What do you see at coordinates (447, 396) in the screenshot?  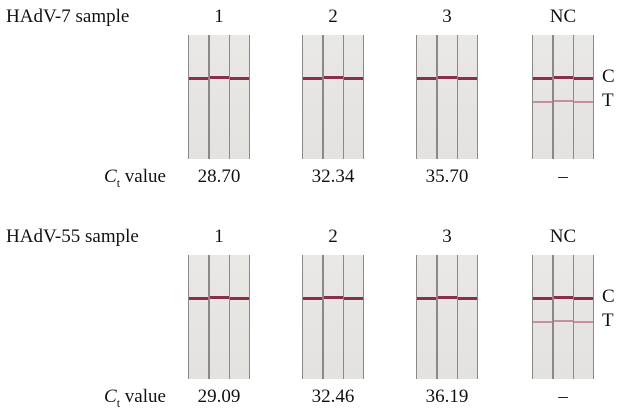 I see `ct-value: 36.19` at bounding box center [447, 396].